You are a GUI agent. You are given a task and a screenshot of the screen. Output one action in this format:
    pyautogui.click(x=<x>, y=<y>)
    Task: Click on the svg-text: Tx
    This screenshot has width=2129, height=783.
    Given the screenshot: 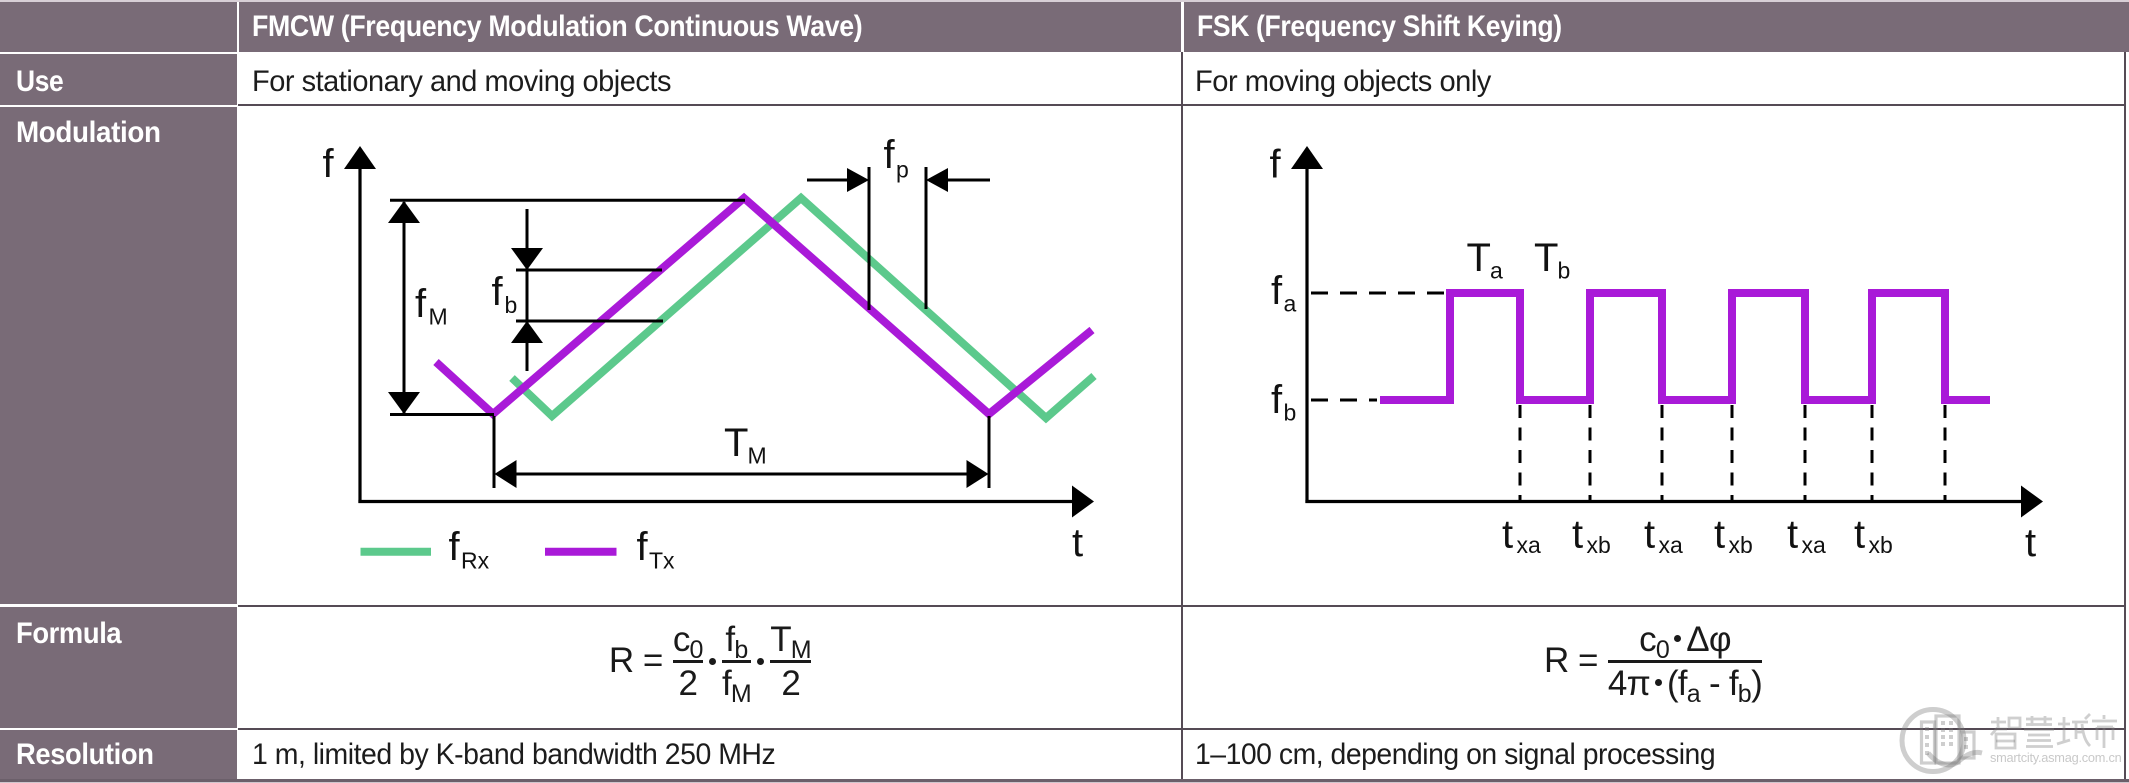 What is the action you would take?
    pyautogui.click(x=662, y=561)
    